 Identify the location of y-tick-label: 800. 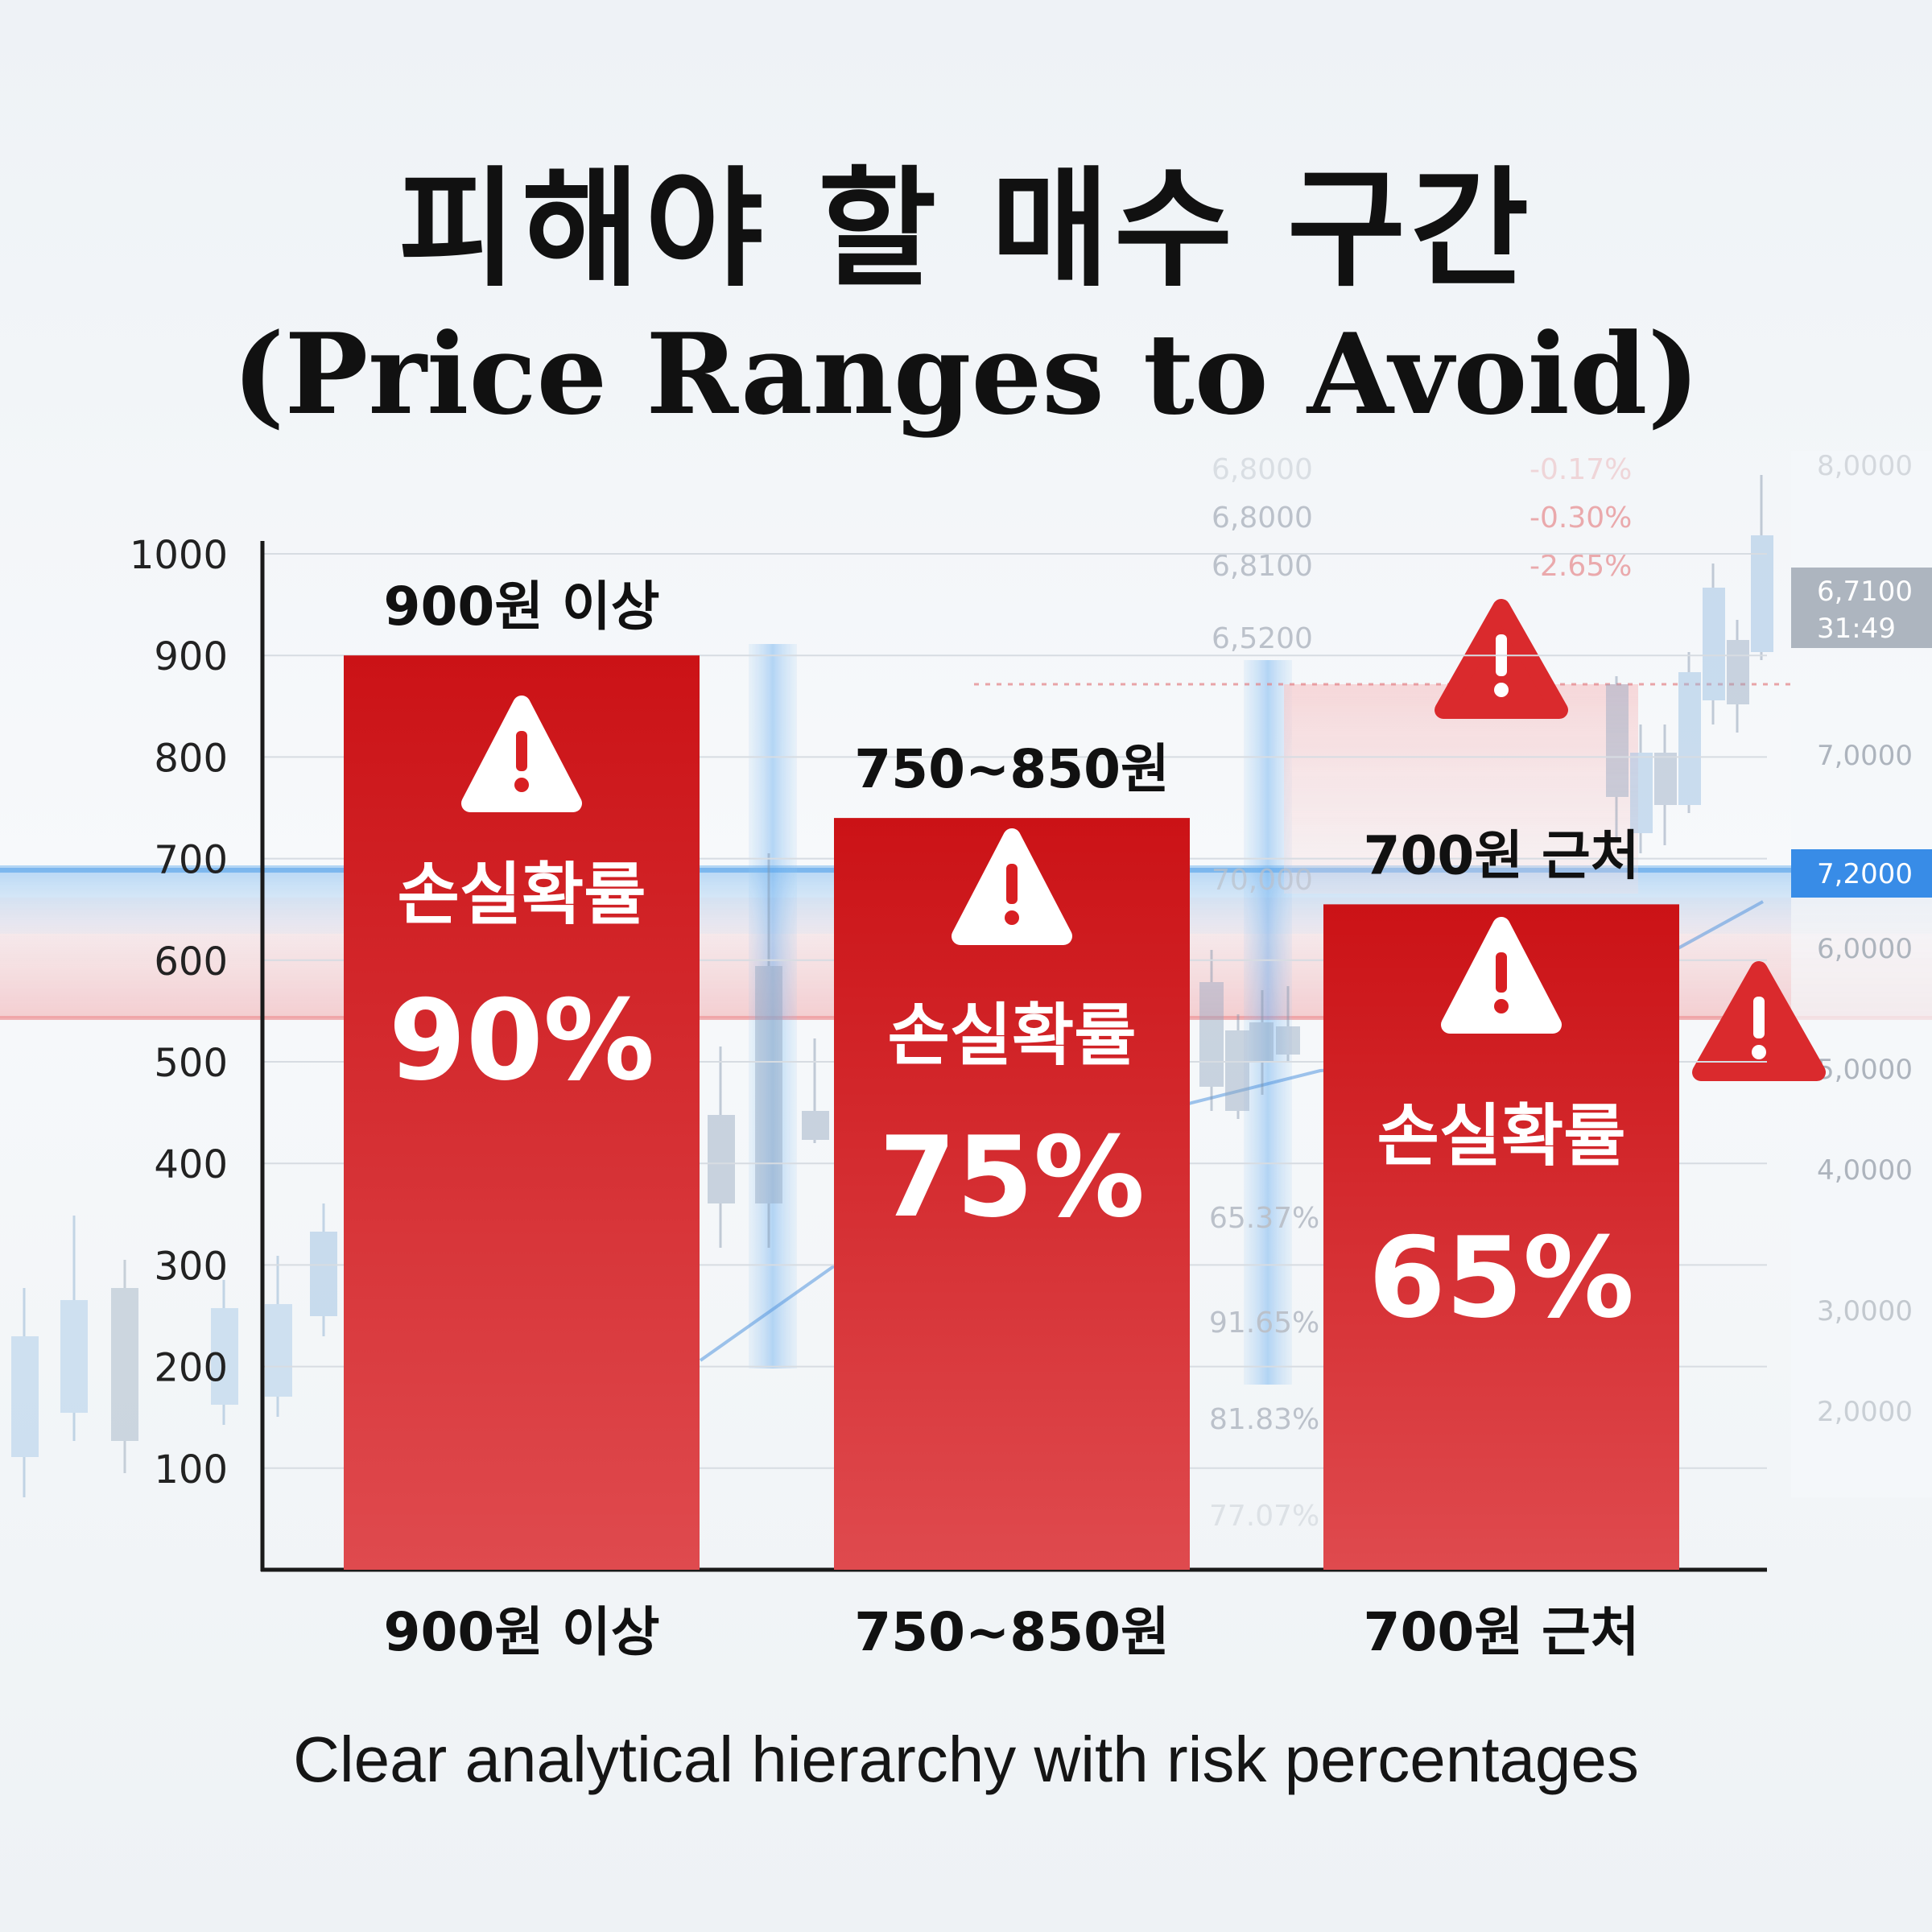
(191, 758).